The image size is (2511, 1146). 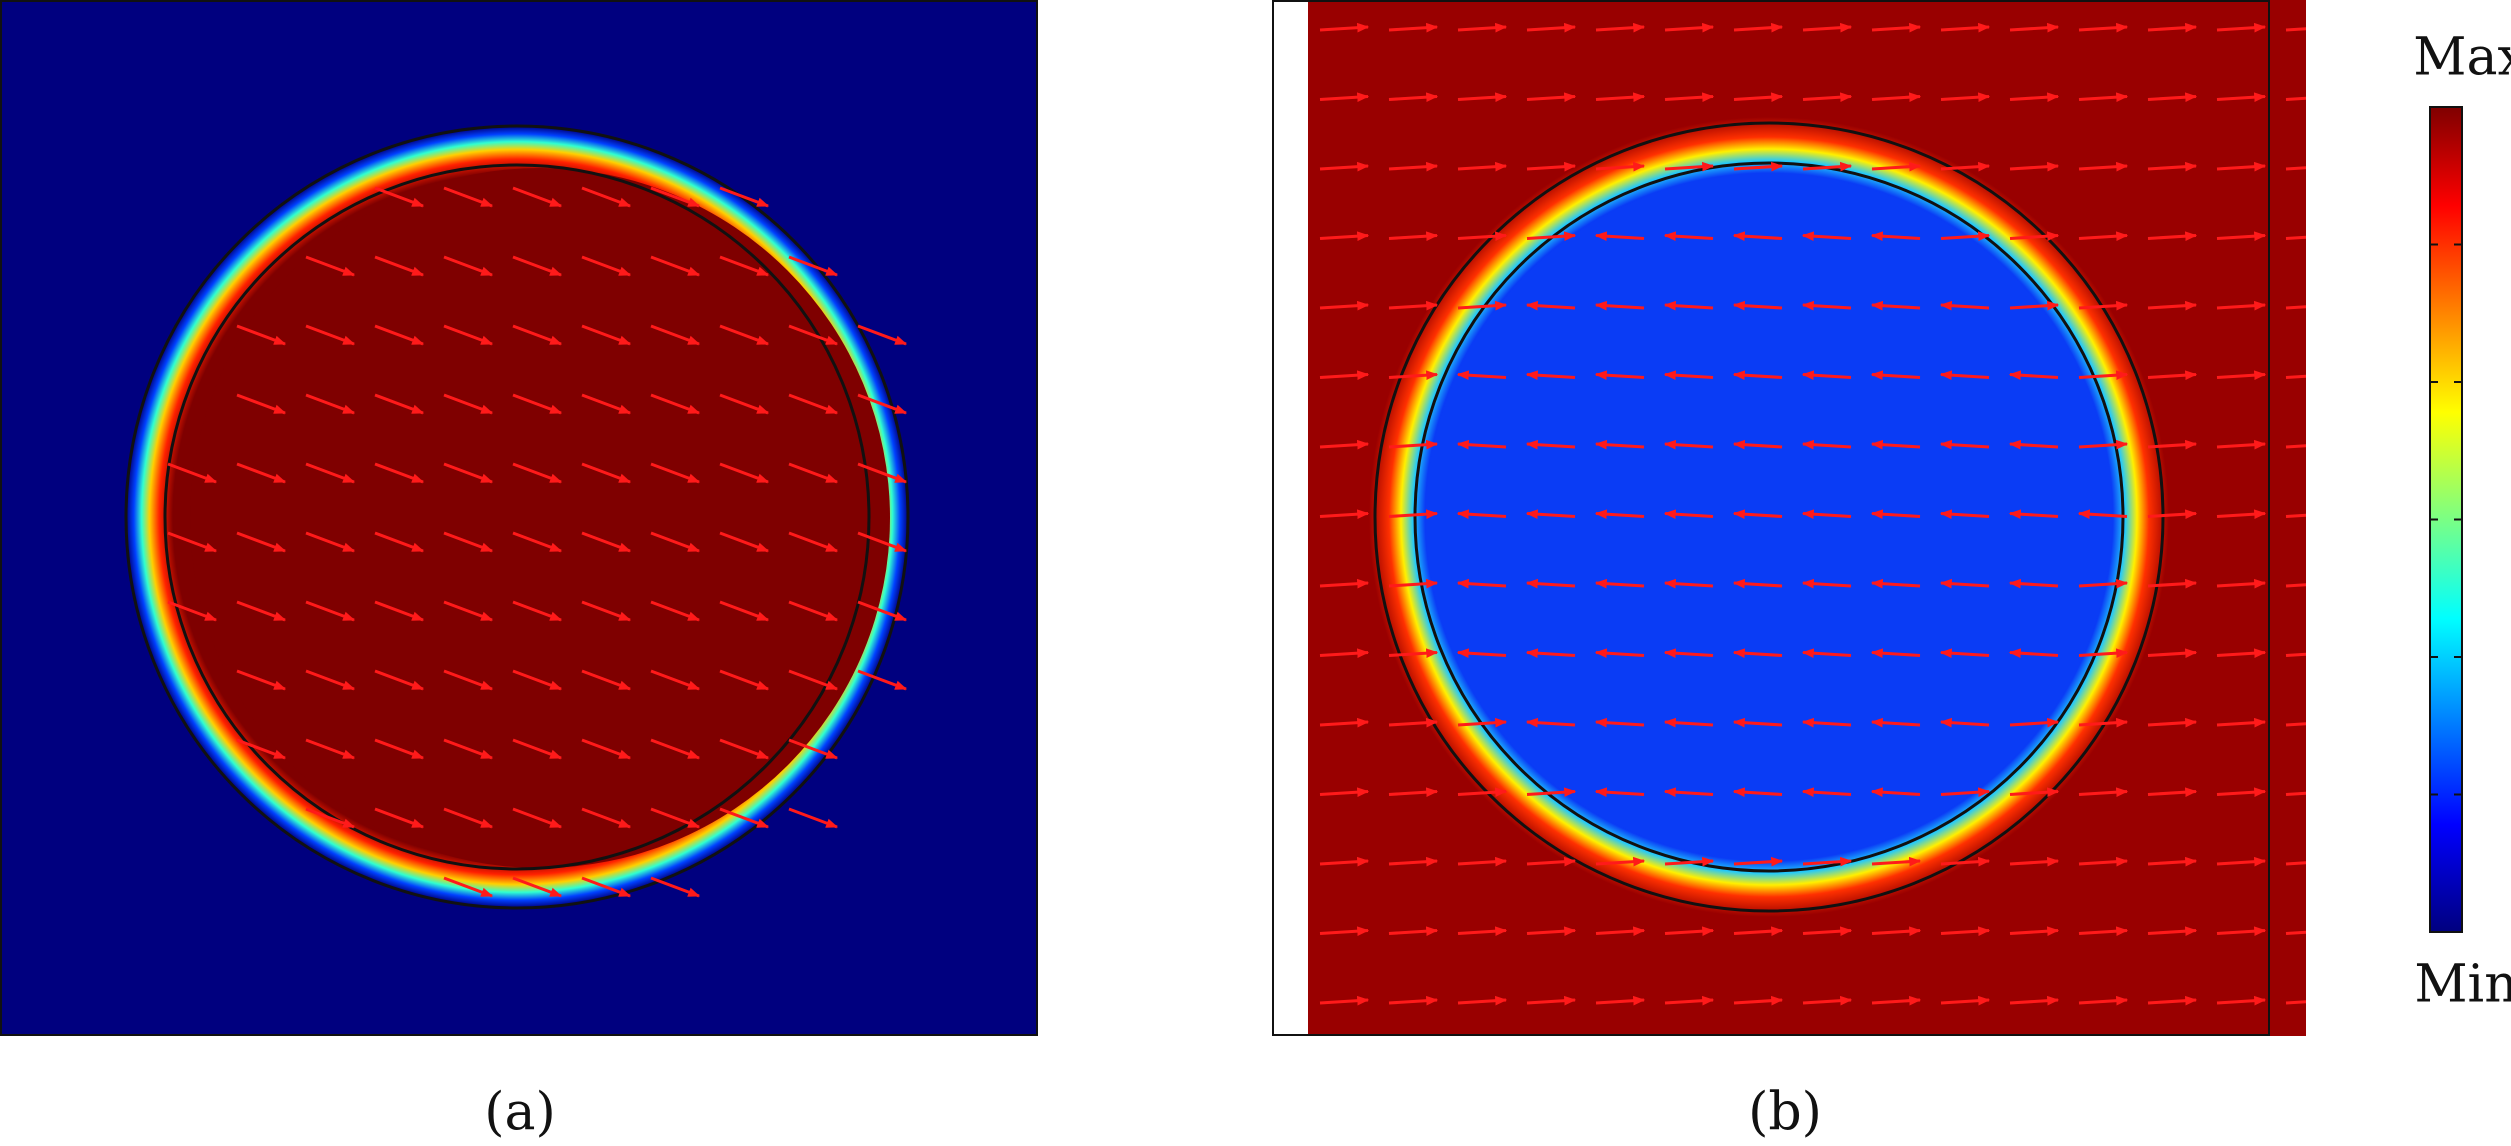 What do you see at coordinates (2462, 58) in the screenshot?
I see `colorbar-max-label: Max` at bounding box center [2462, 58].